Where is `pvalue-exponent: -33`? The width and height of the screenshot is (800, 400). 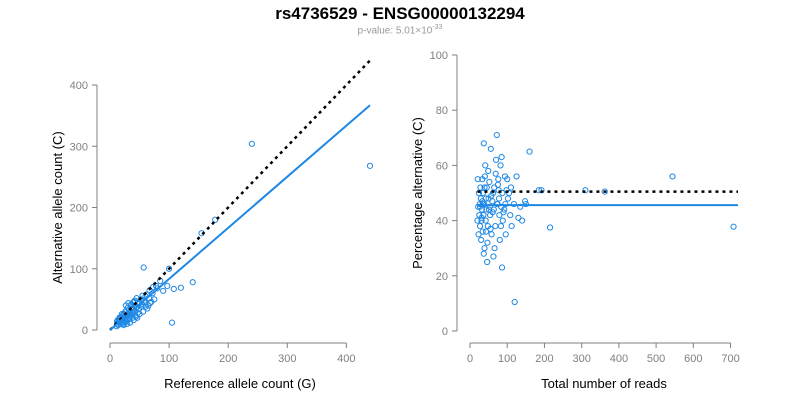 pvalue-exponent: -33 is located at coordinates (437, 27).